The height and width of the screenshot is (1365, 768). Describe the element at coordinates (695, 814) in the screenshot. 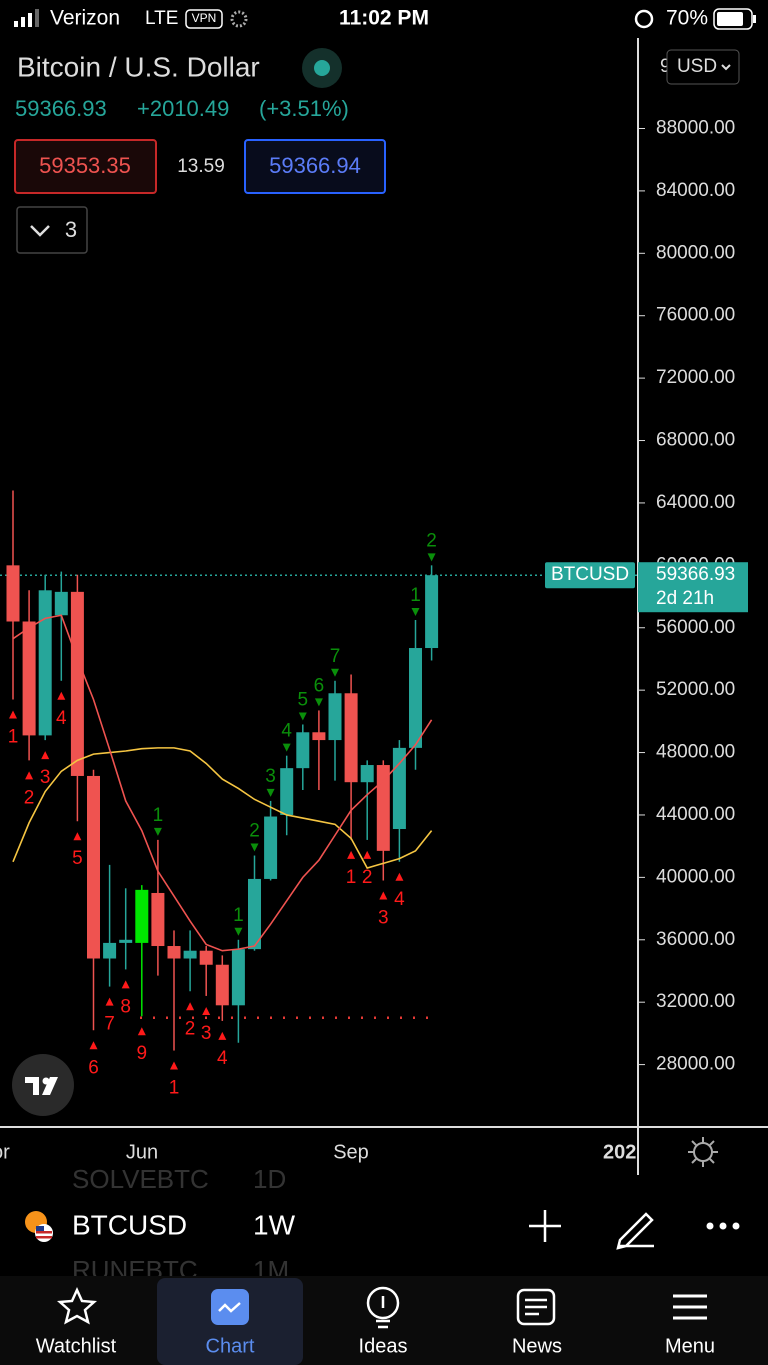

I see `y-tick-label: 44000.00` at that location.